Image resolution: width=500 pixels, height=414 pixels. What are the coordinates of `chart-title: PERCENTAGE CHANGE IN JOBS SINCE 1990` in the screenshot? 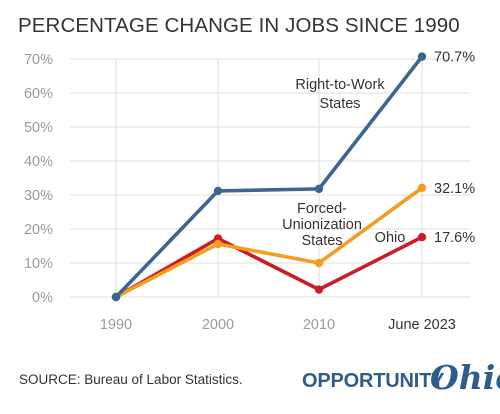 It's located at (239, 25).